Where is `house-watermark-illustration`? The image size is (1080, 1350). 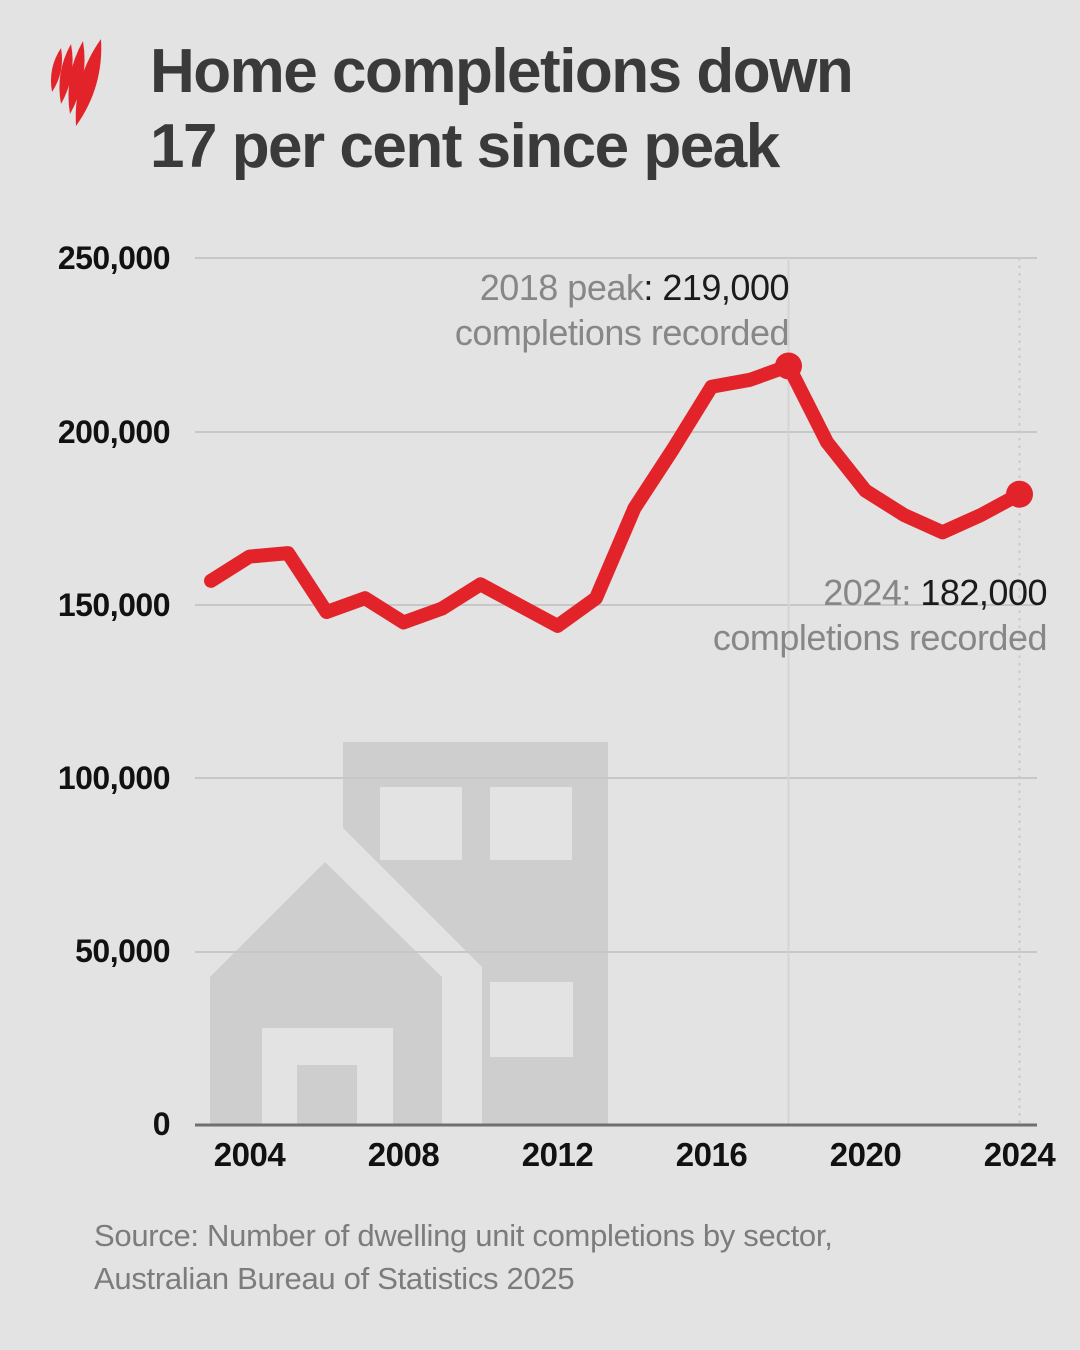 house-watermark-illustration is located at coordinates (409, 933).